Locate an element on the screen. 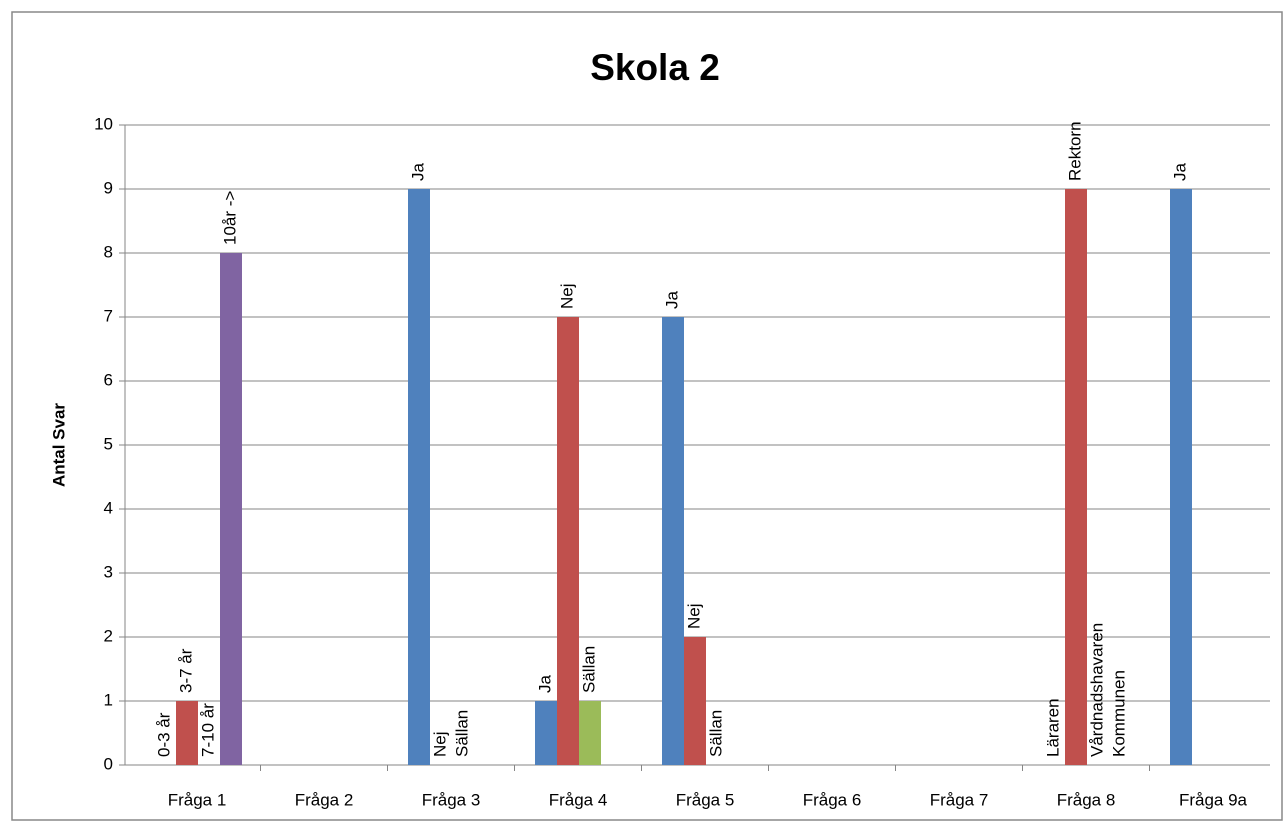 This screenshot has height=824, width=1287. y-tick-label: 4 is located at coordinates (108, 507).